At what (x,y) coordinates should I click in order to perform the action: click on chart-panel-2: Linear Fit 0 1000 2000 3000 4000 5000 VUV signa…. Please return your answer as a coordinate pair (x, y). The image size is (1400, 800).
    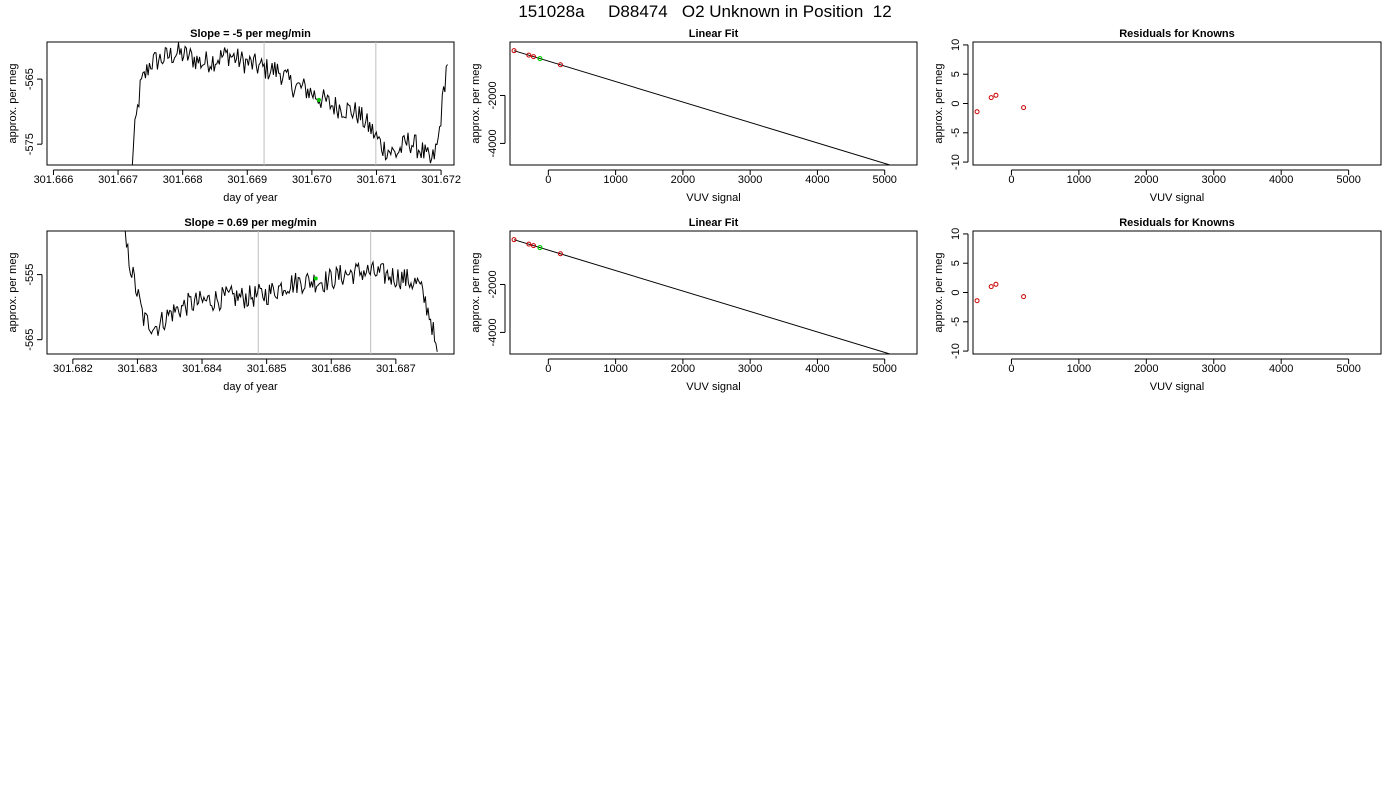
    Looking at the image, I should click on (694, 116).